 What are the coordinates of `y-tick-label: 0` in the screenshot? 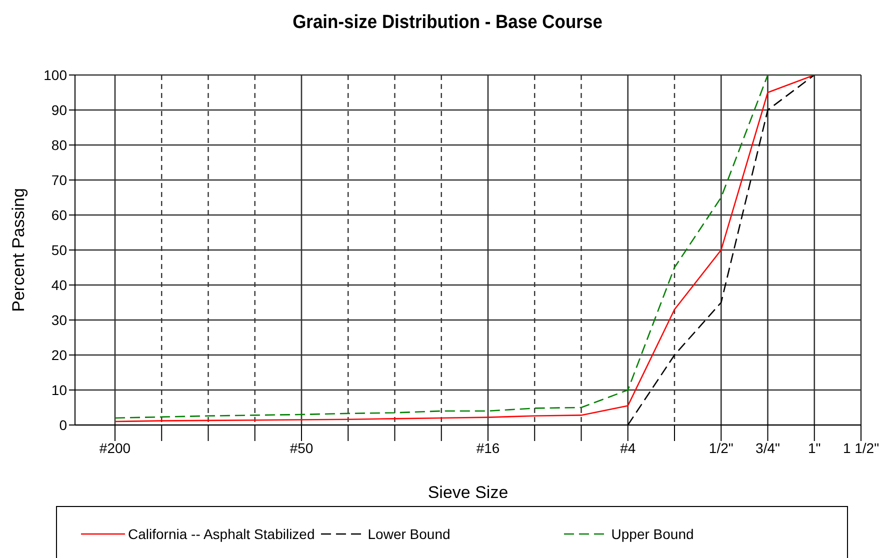 It's located at (63, 424).